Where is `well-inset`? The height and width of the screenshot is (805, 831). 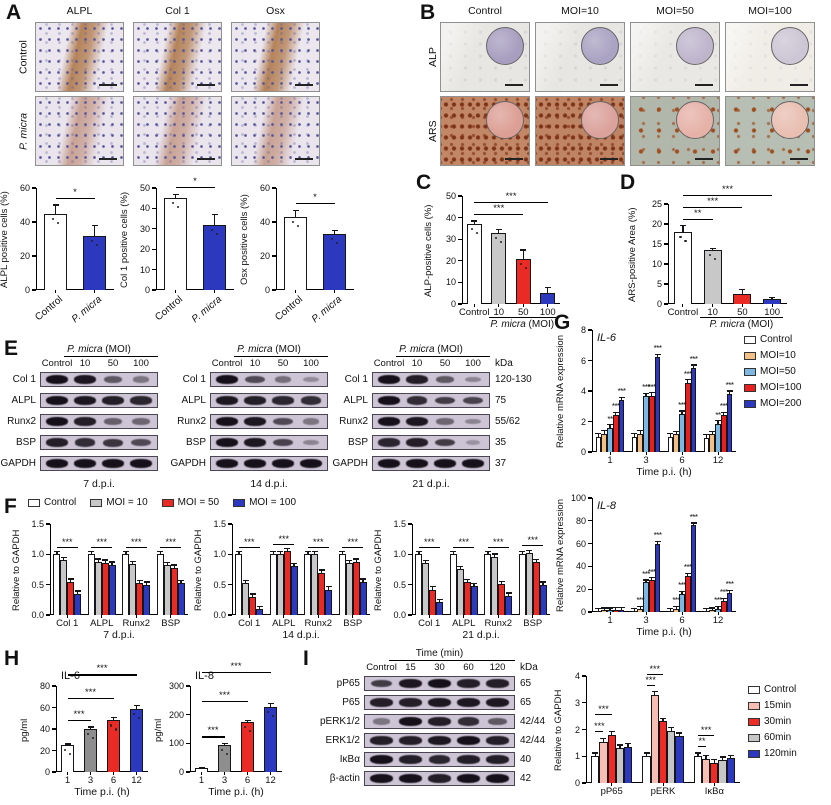 well-inset is located at coordinates (600, 46).